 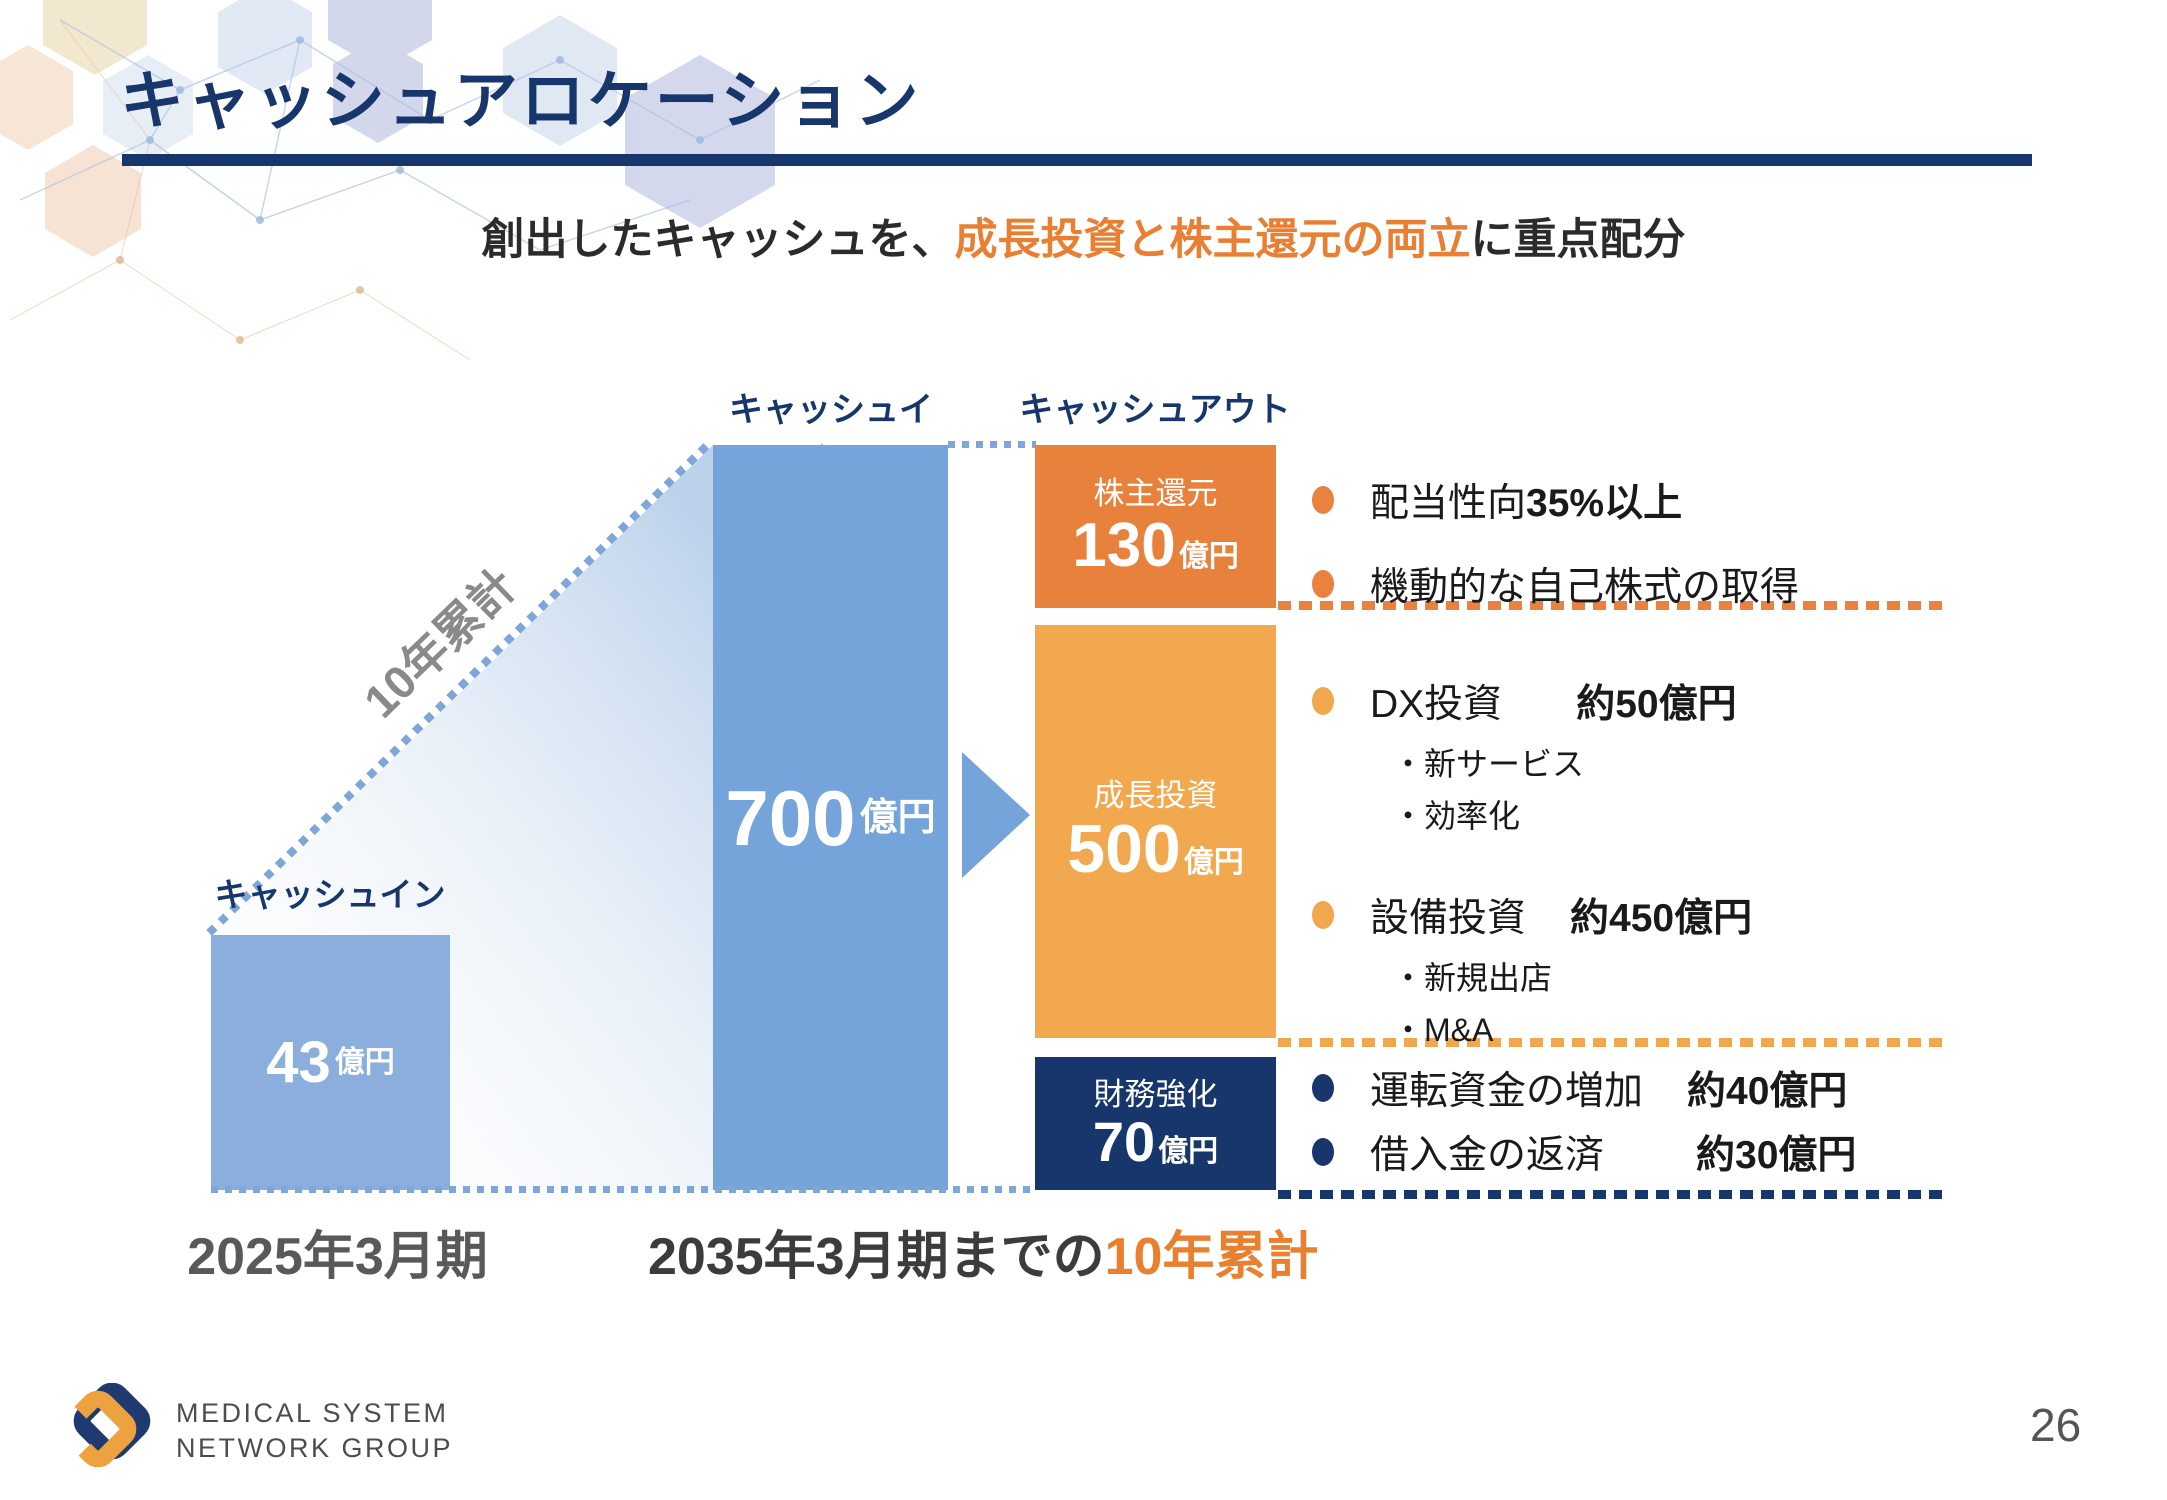 I want to click on logo-text: MEDICAL SYSTEM NETWORK GROUP, so click(x=314, y=1431).